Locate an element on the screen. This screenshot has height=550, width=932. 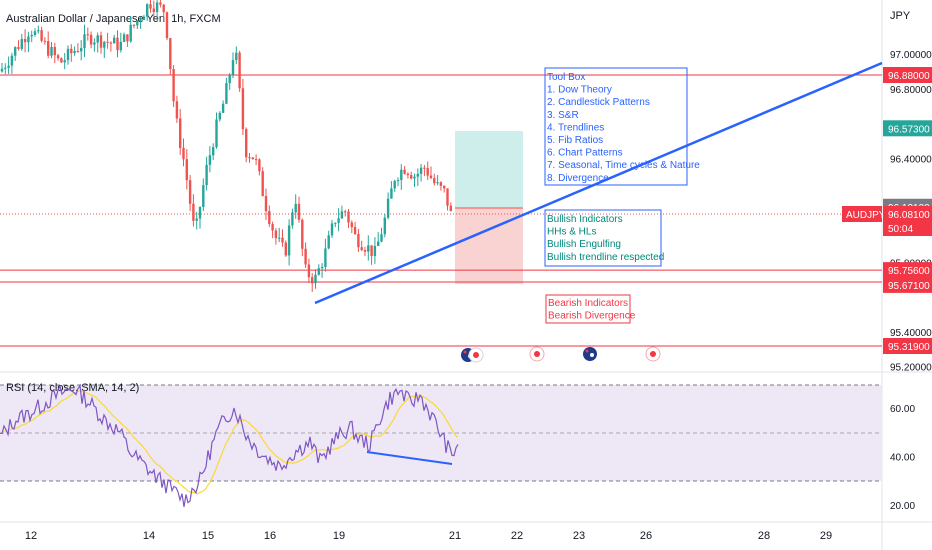
time-tick-label: 16 is located at coordinates (270, 536).